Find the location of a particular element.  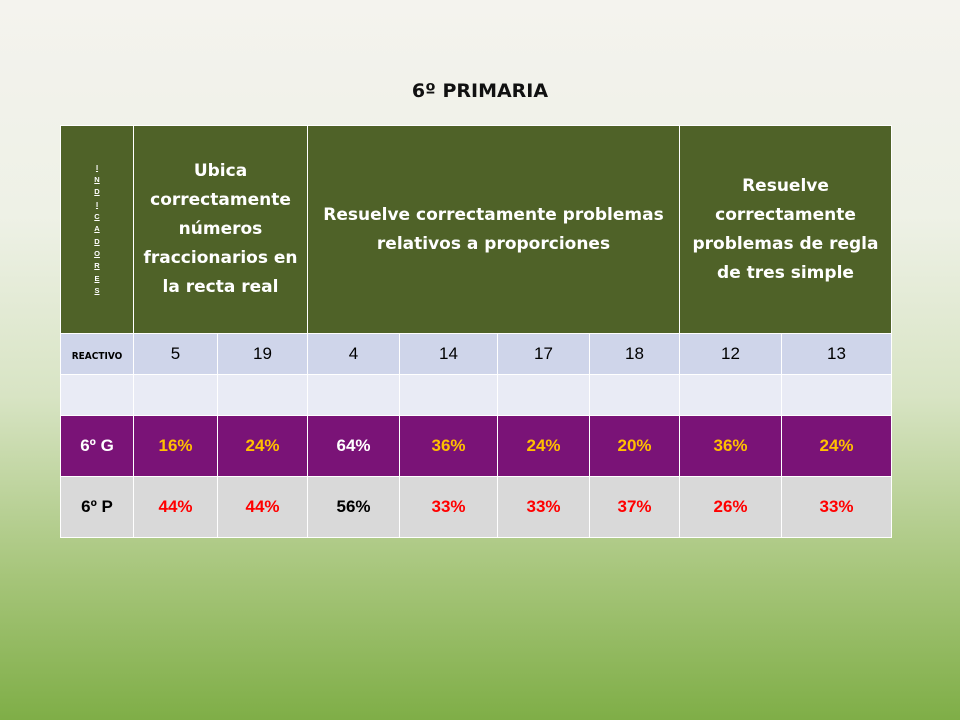

indicadores-letter: C is located at coordinates (97, 217).